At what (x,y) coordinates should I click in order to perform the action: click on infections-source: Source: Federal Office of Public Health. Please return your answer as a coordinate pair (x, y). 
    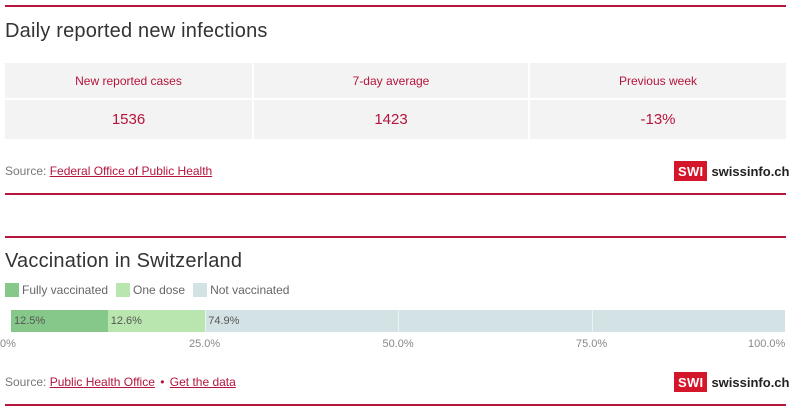
    Looking at the image, I should click on (108, 171).